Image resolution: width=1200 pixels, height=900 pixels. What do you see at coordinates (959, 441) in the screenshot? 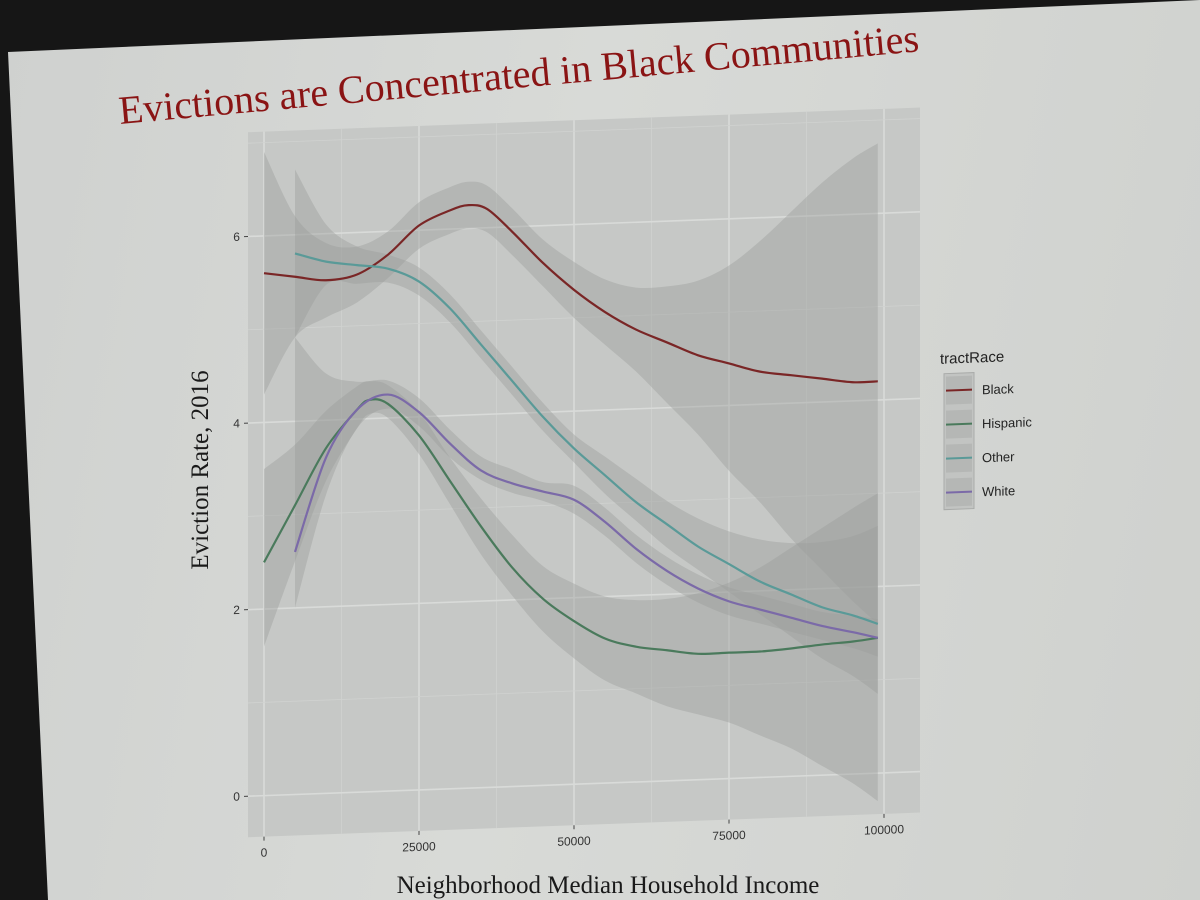
I see `legend-key-box` at bounding box center [959, 441].